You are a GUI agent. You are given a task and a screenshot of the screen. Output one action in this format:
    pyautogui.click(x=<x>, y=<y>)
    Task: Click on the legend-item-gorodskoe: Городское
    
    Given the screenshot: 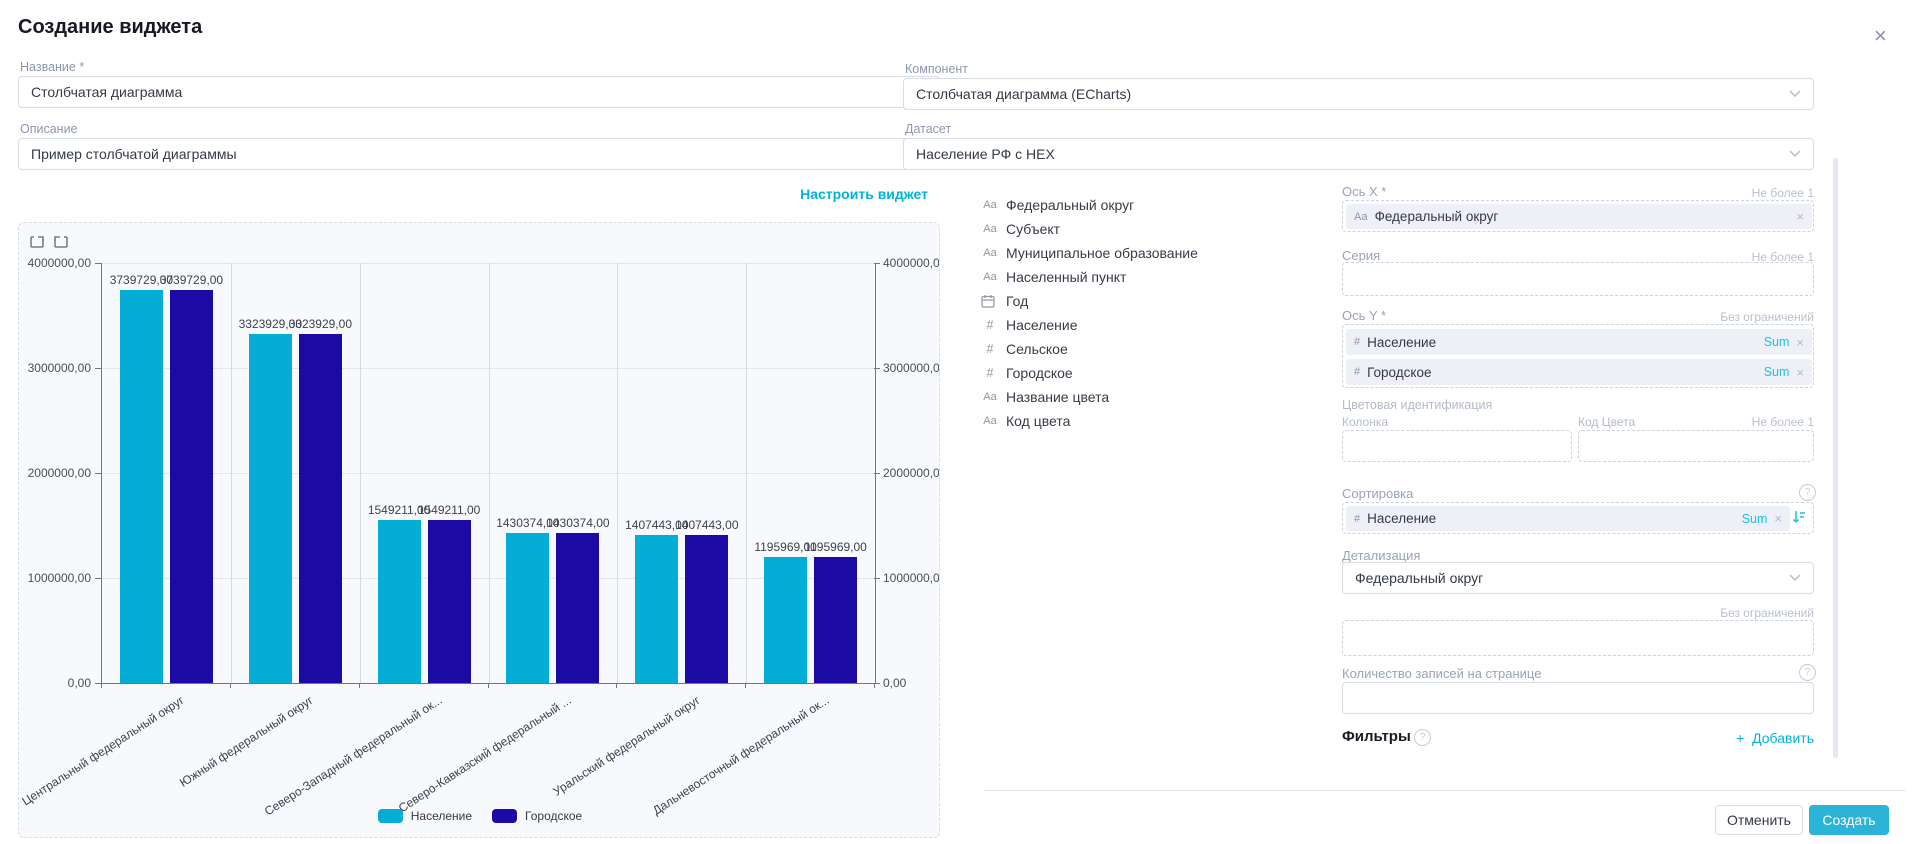 What is the action you would take?
    pyautogui.click(x=537, y=816)
    